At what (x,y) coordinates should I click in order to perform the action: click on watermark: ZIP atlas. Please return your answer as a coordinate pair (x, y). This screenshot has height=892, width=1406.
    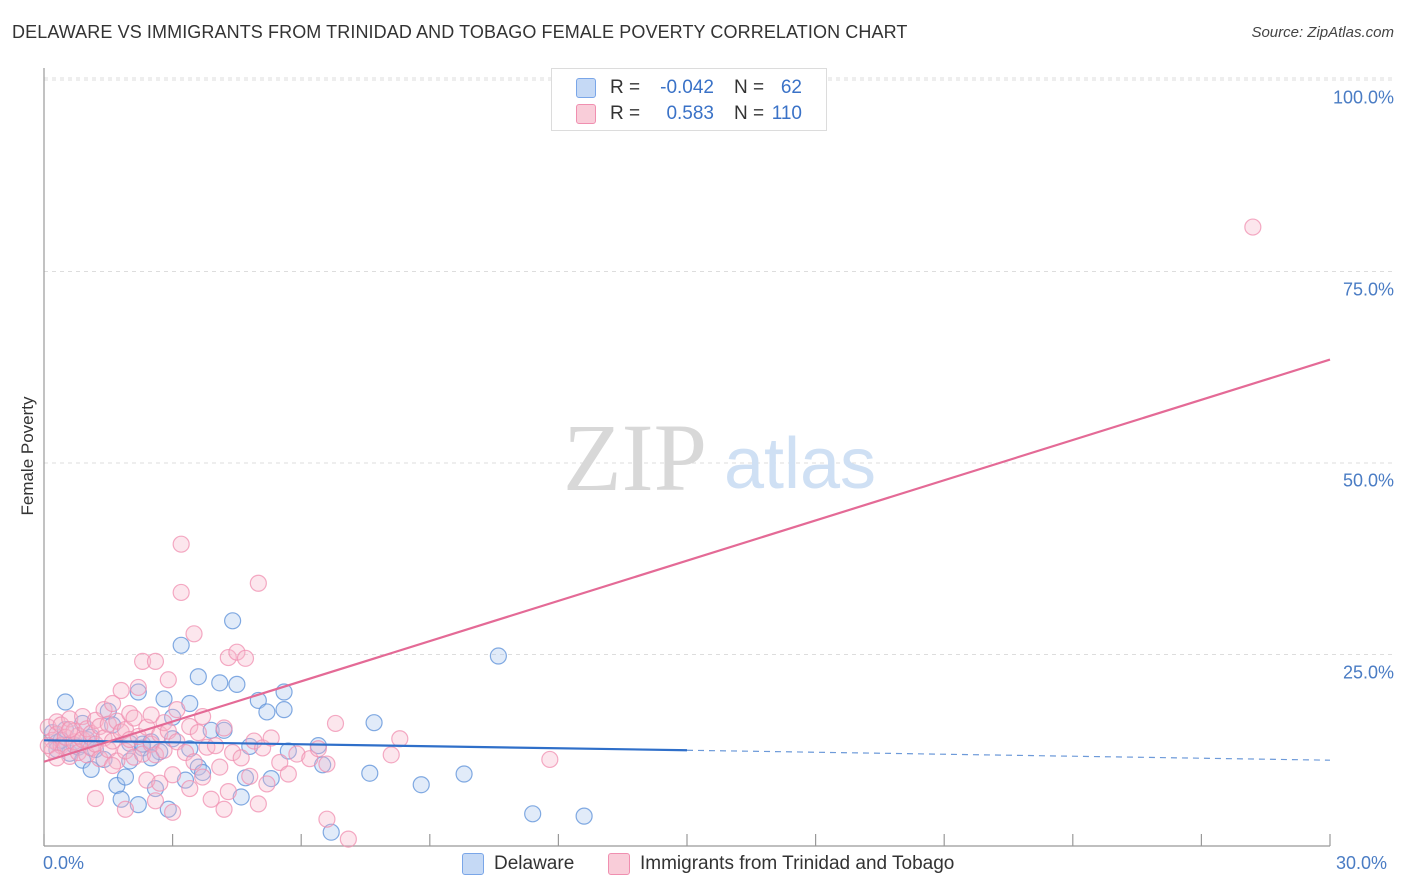
    Looking at the image, I should click on (719, 457).